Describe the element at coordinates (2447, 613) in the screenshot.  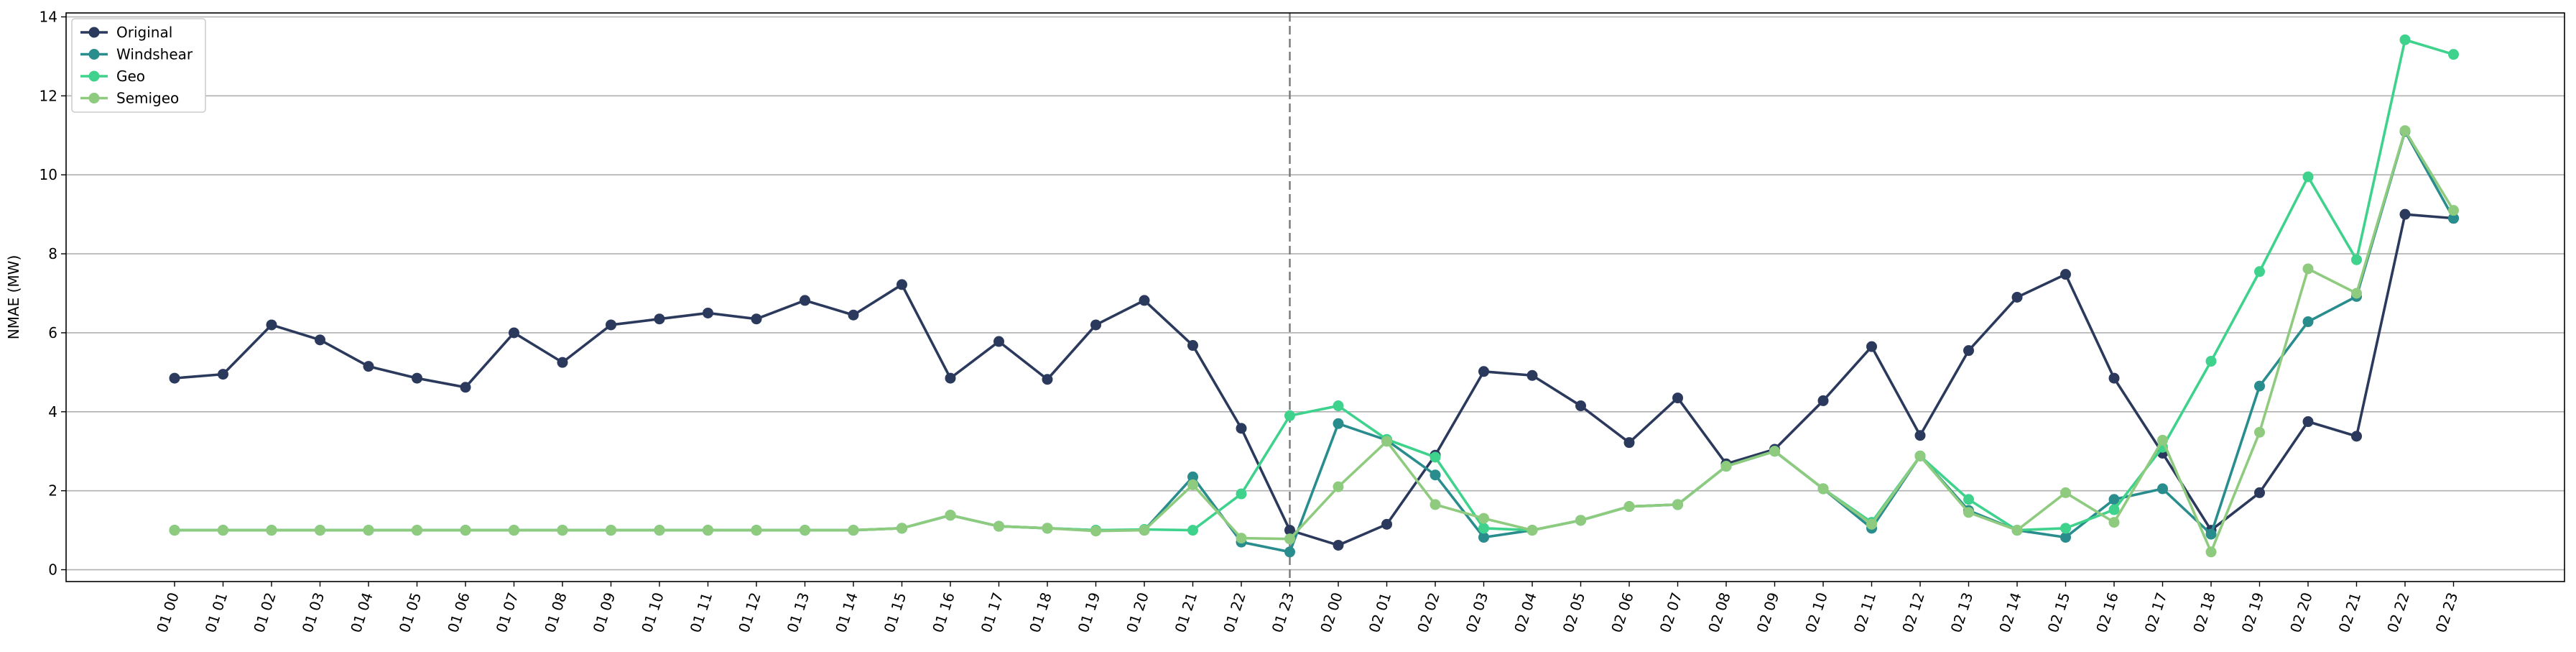
I see `x-tick-label: 02 23` at that location.